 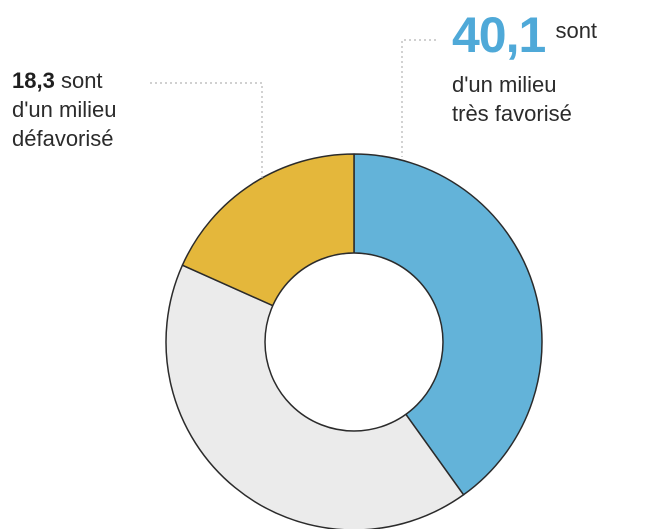 I want to click on text-milieu-right: d'un milieu, so click(x=504, y=84).